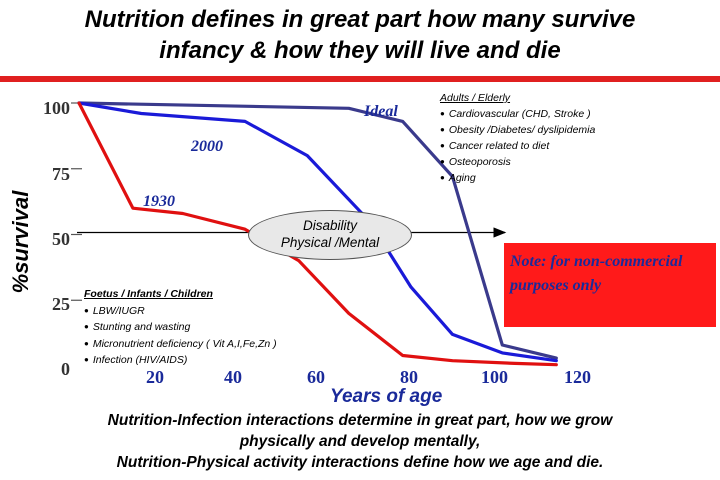 The height and width of the screenshot is (480, 720). I want to click on disability-line-2: Physical /Mental, so click(330, 242).